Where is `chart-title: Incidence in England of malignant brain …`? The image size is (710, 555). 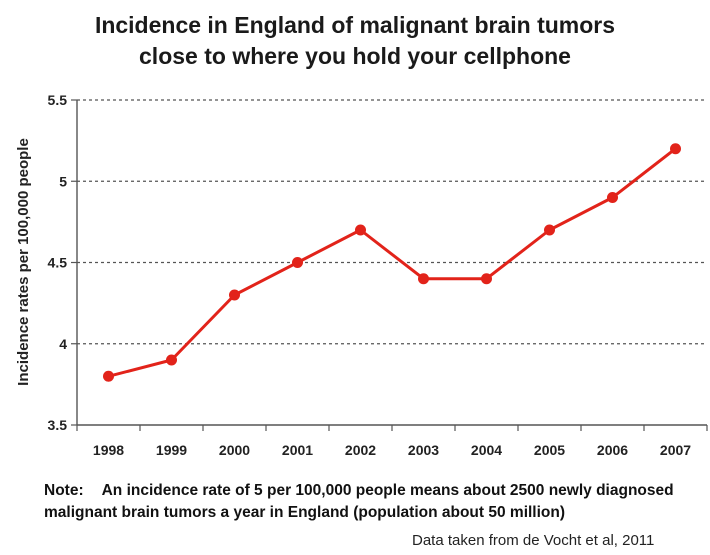
chart-title: Incidence in England of malignant brain … is located at coordinates (355, 41).